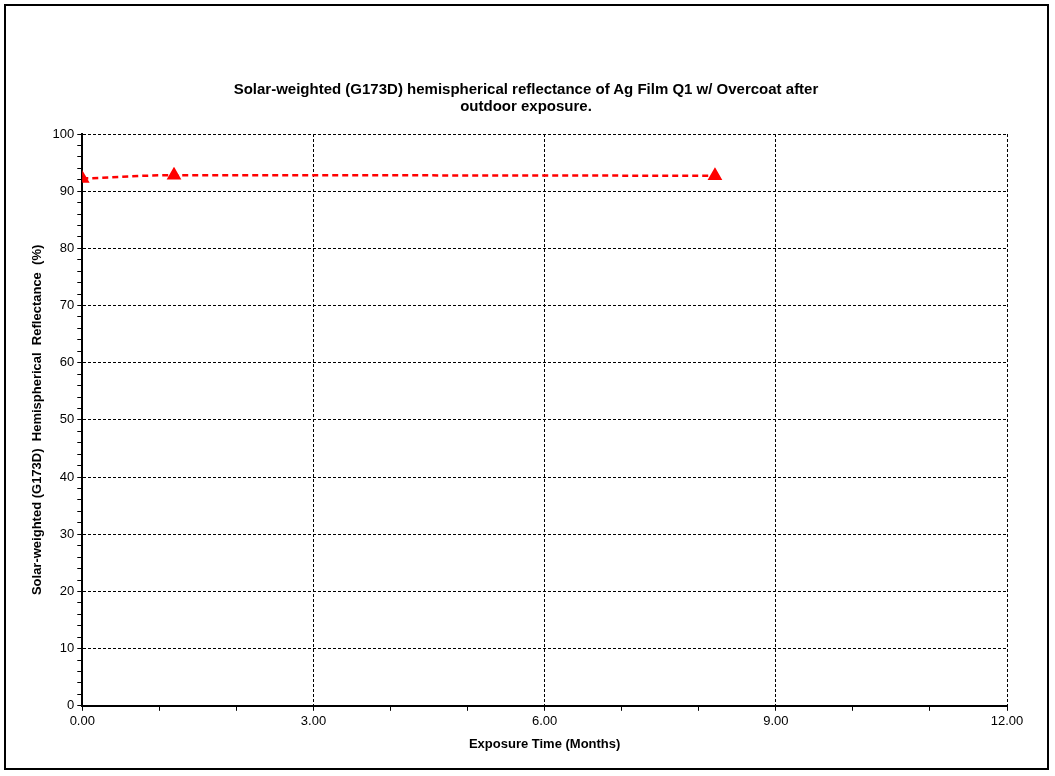  What do you see at coordinates (82, 721) in the screenshot?
I see `x-tick-label: 0.00` at bounding box center [82, 721].